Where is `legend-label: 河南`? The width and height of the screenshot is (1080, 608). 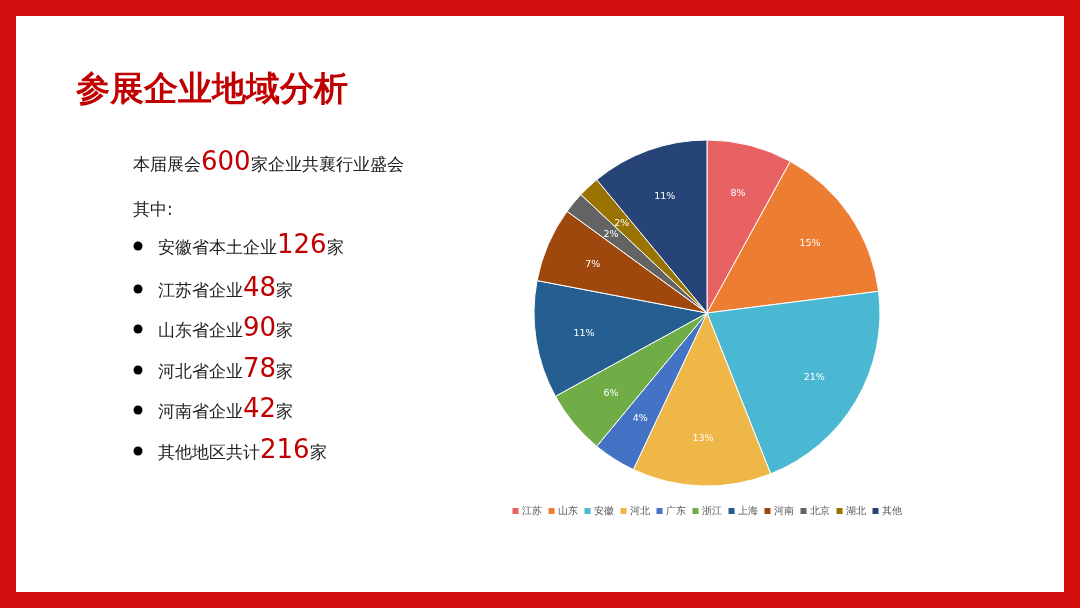 legend-label: 河南 is located at coordinates (783, 510).